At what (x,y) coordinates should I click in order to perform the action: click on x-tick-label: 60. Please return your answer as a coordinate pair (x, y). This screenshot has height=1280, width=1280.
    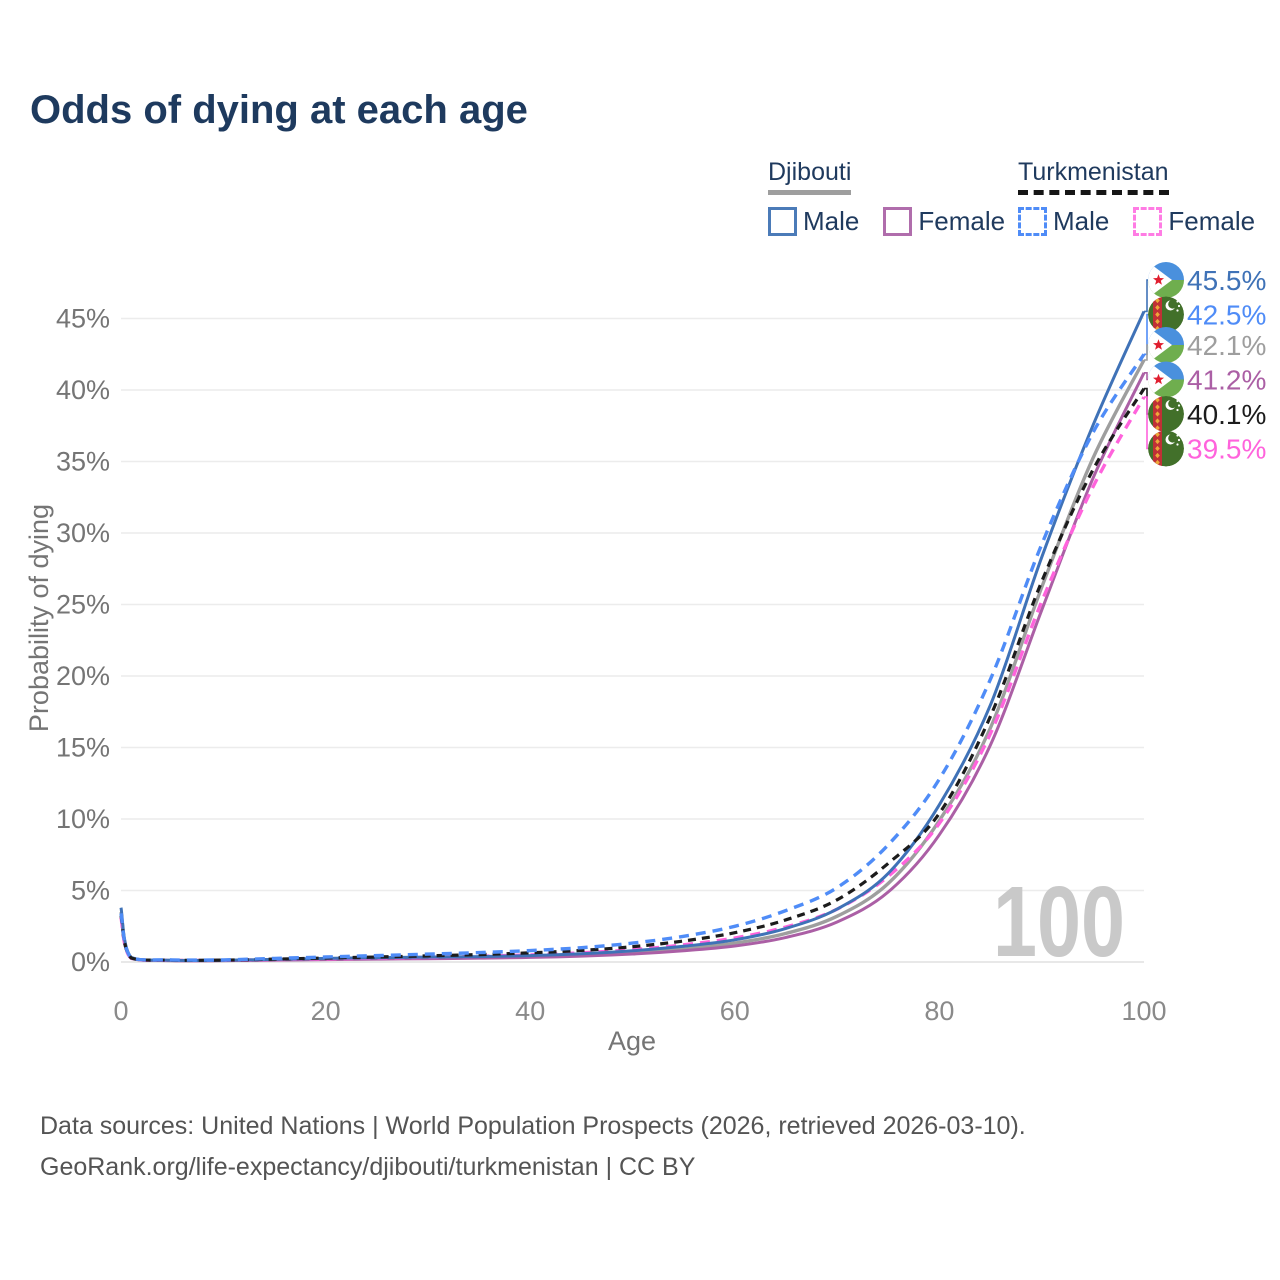
    Looking at the image, I should click on (735, 1011).